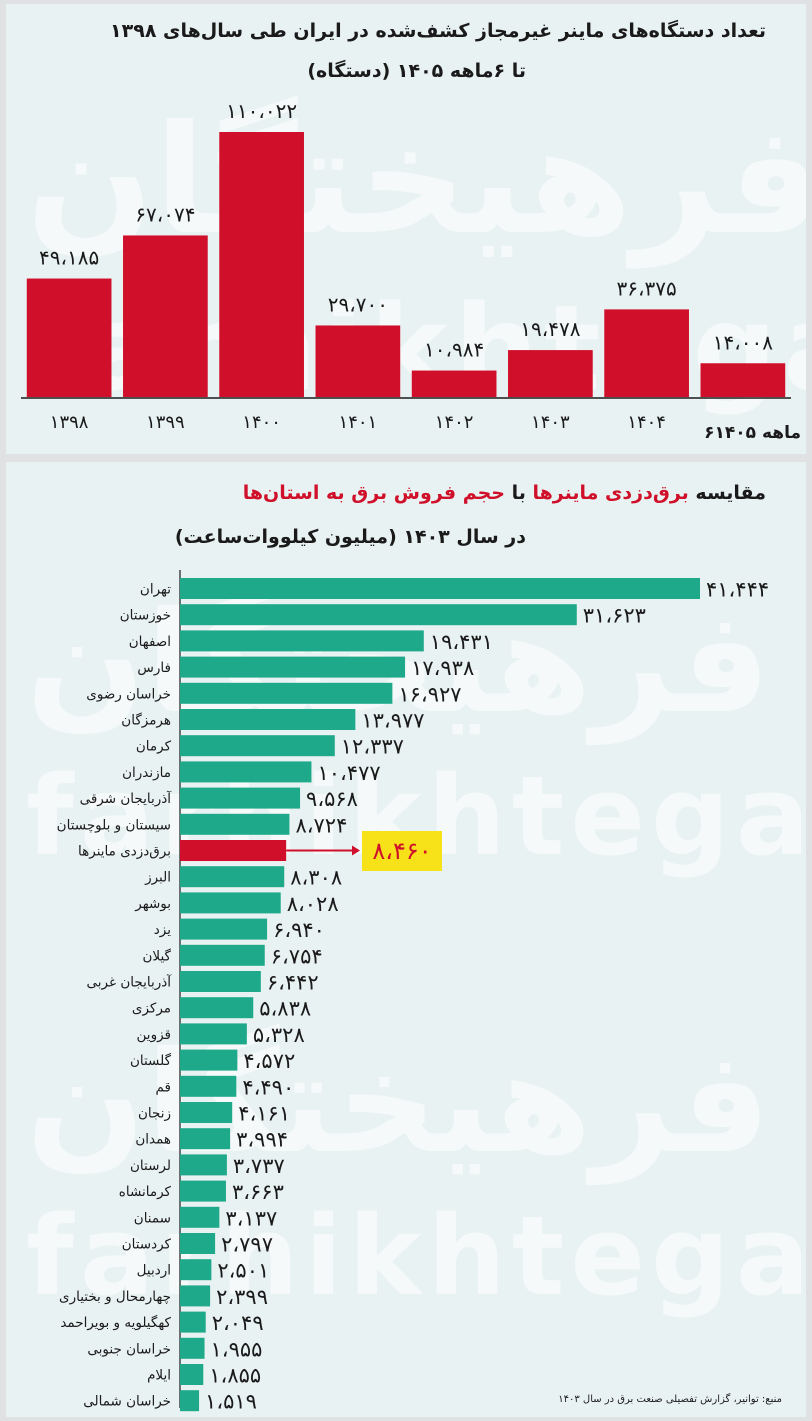 The width and height of the screenshot is (812, 1421). I want to click on category-label-30: ایلام, so click(159, 1376).